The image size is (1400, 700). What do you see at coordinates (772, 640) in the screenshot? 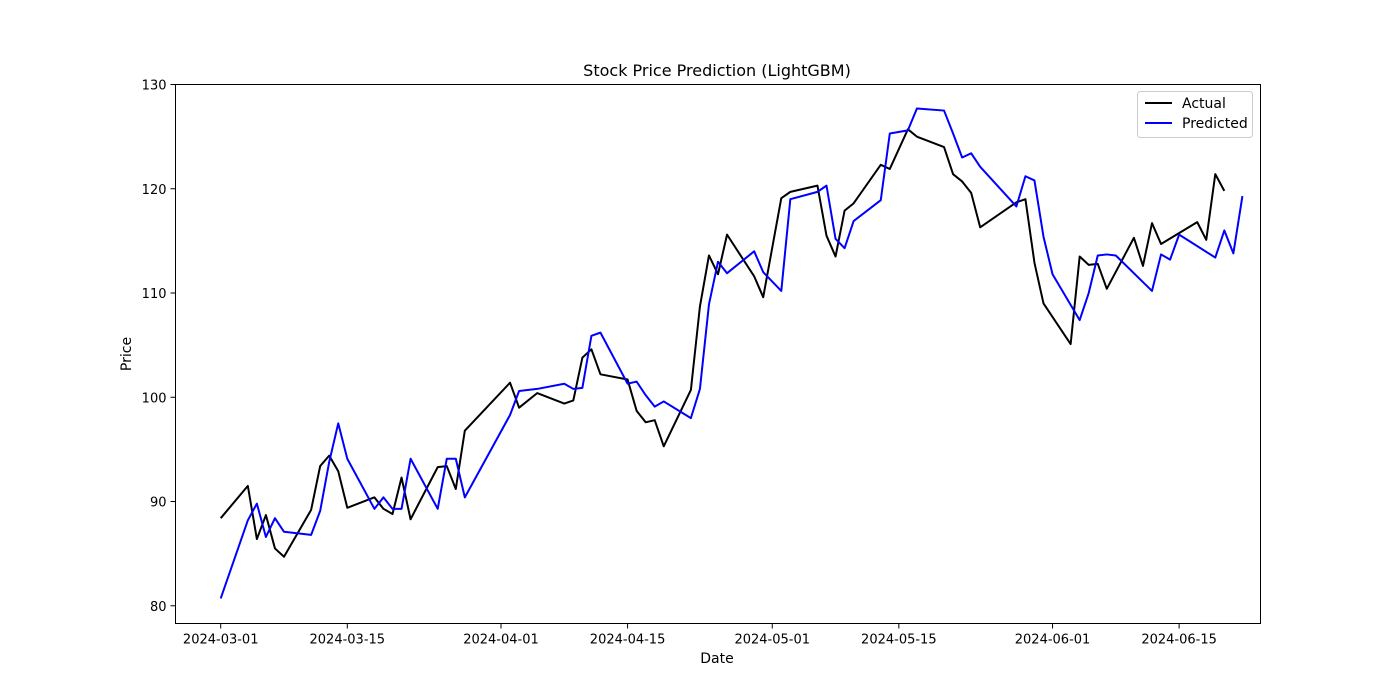
I see `x-tick-label: 2024-05-01` at bounding box center [772, 640].